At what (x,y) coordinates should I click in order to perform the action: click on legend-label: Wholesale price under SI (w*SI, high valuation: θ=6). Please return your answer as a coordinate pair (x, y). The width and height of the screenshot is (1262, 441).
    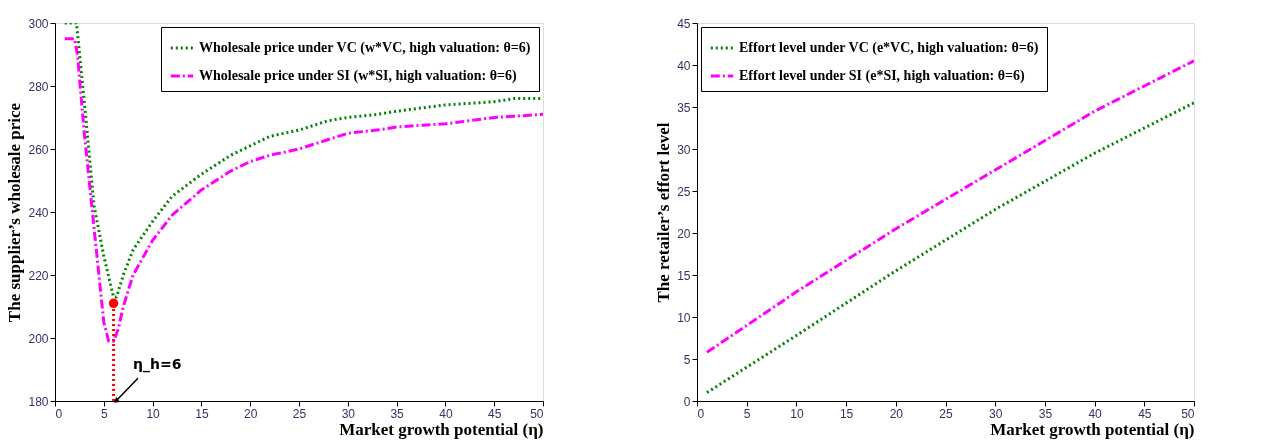
    Looking at the image, I should click on (358, 76).